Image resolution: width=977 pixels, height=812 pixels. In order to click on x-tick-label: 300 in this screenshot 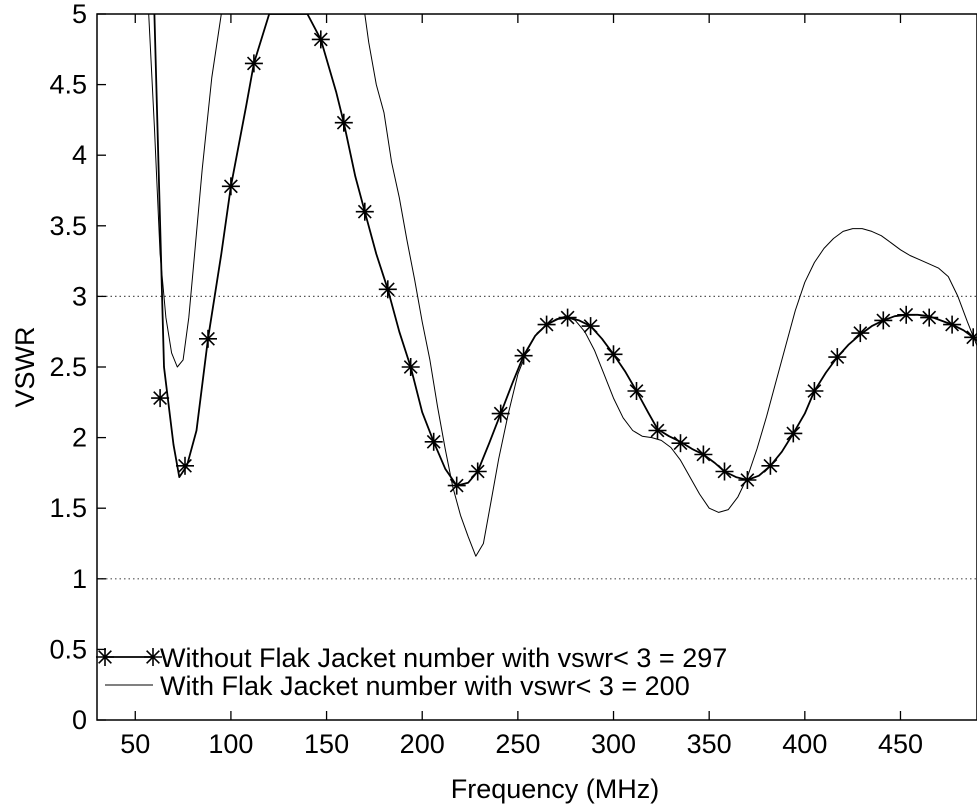, I will do `click(613, 744)`.